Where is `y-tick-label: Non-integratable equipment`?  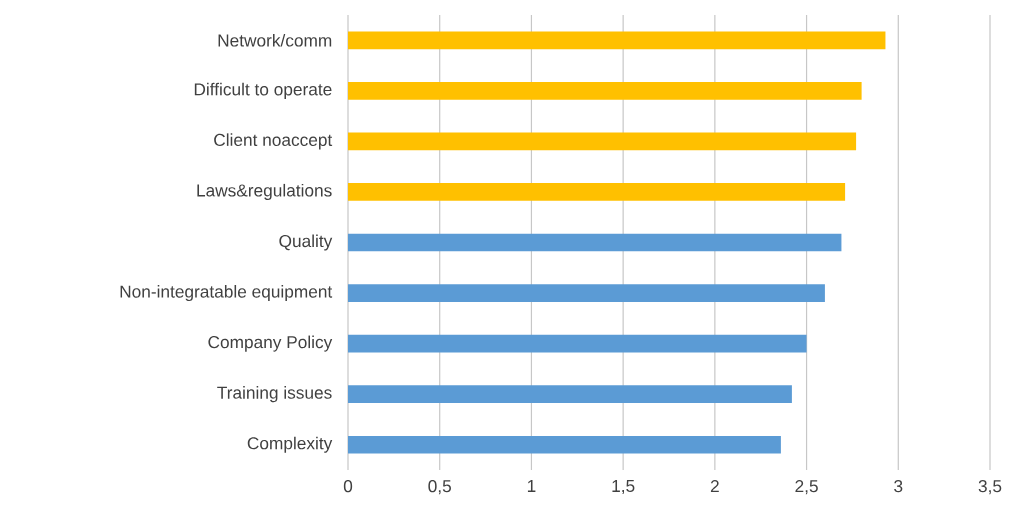
y-tick-label: Non-integratable equipment is located at coordinates (226, 293).